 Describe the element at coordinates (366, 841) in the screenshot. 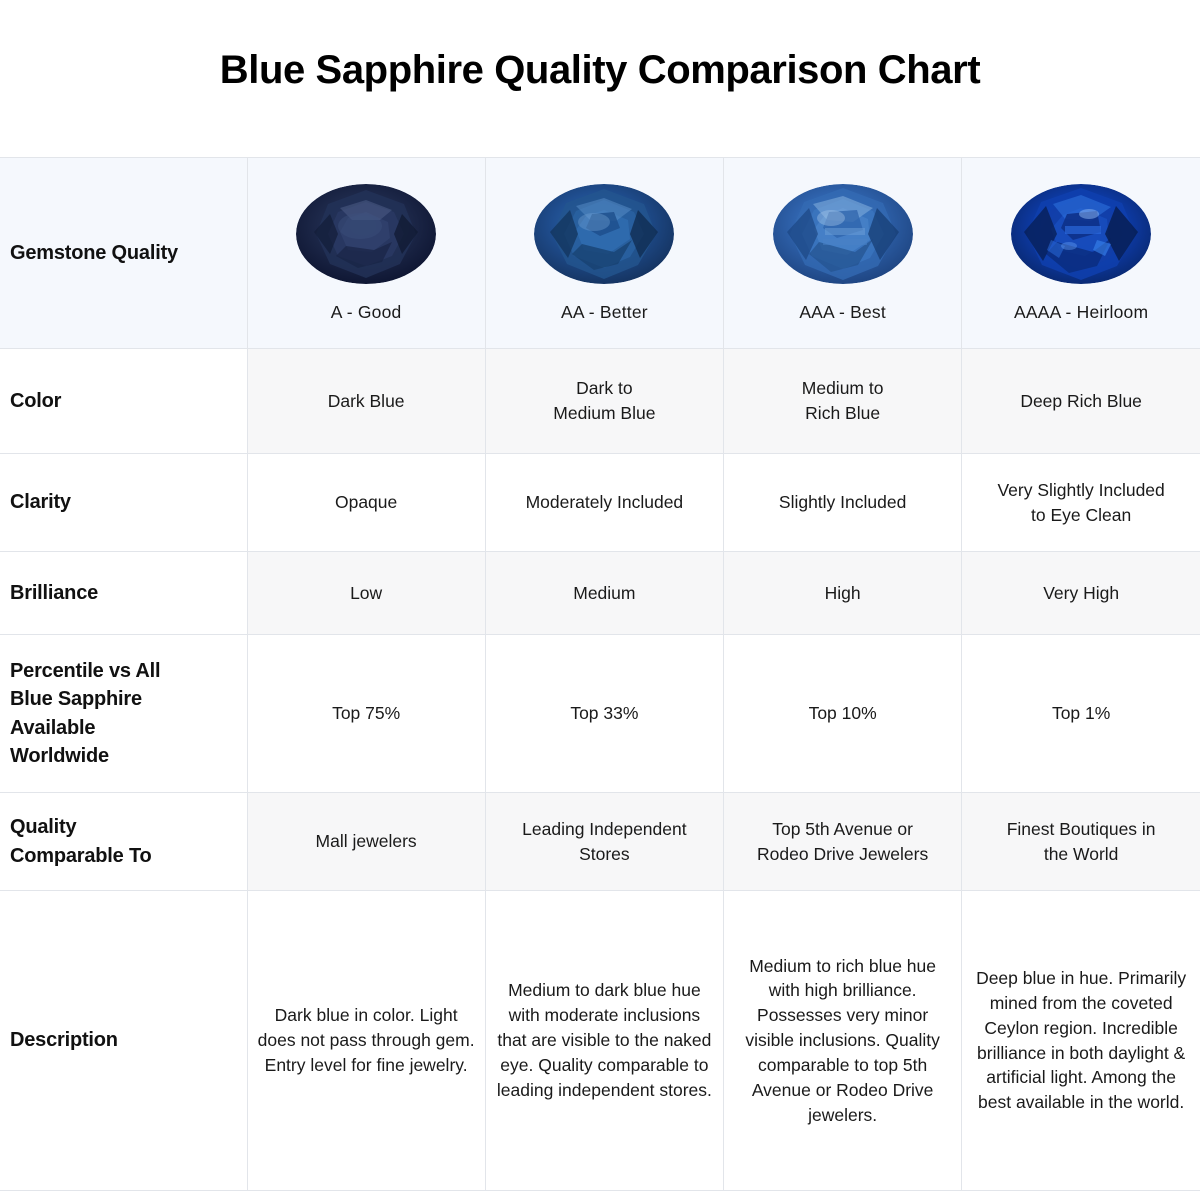

I see `cell-comparable-a: Mall jewelers` at that location.